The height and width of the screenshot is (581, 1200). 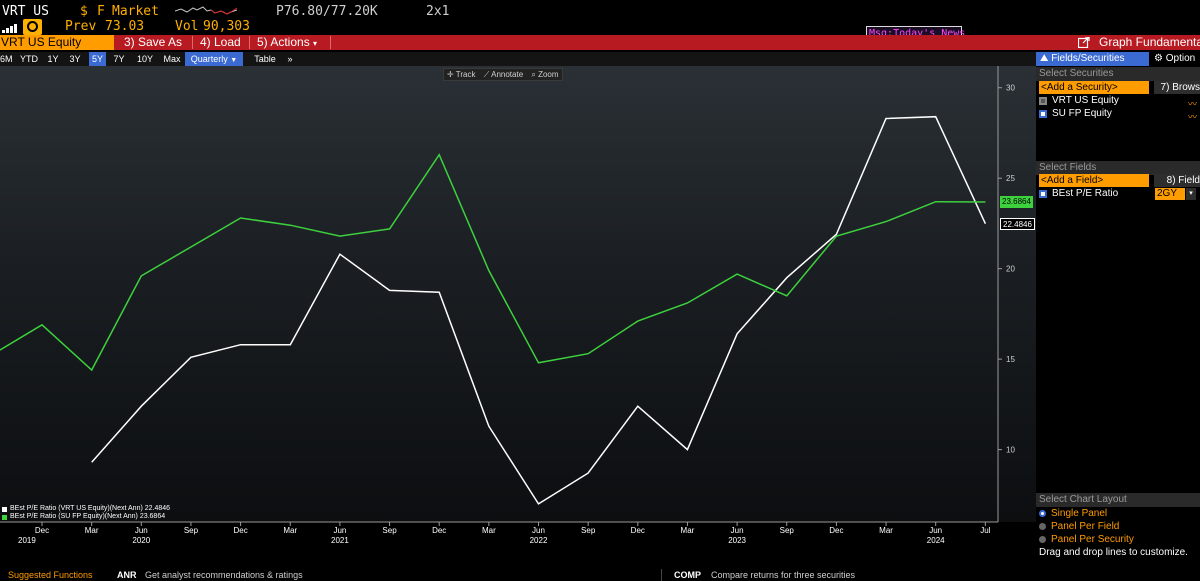 What do you see at coordinates (6, 59) in the screenshot?
I see `period-6m: 6M` at bounding box center [6, 59].